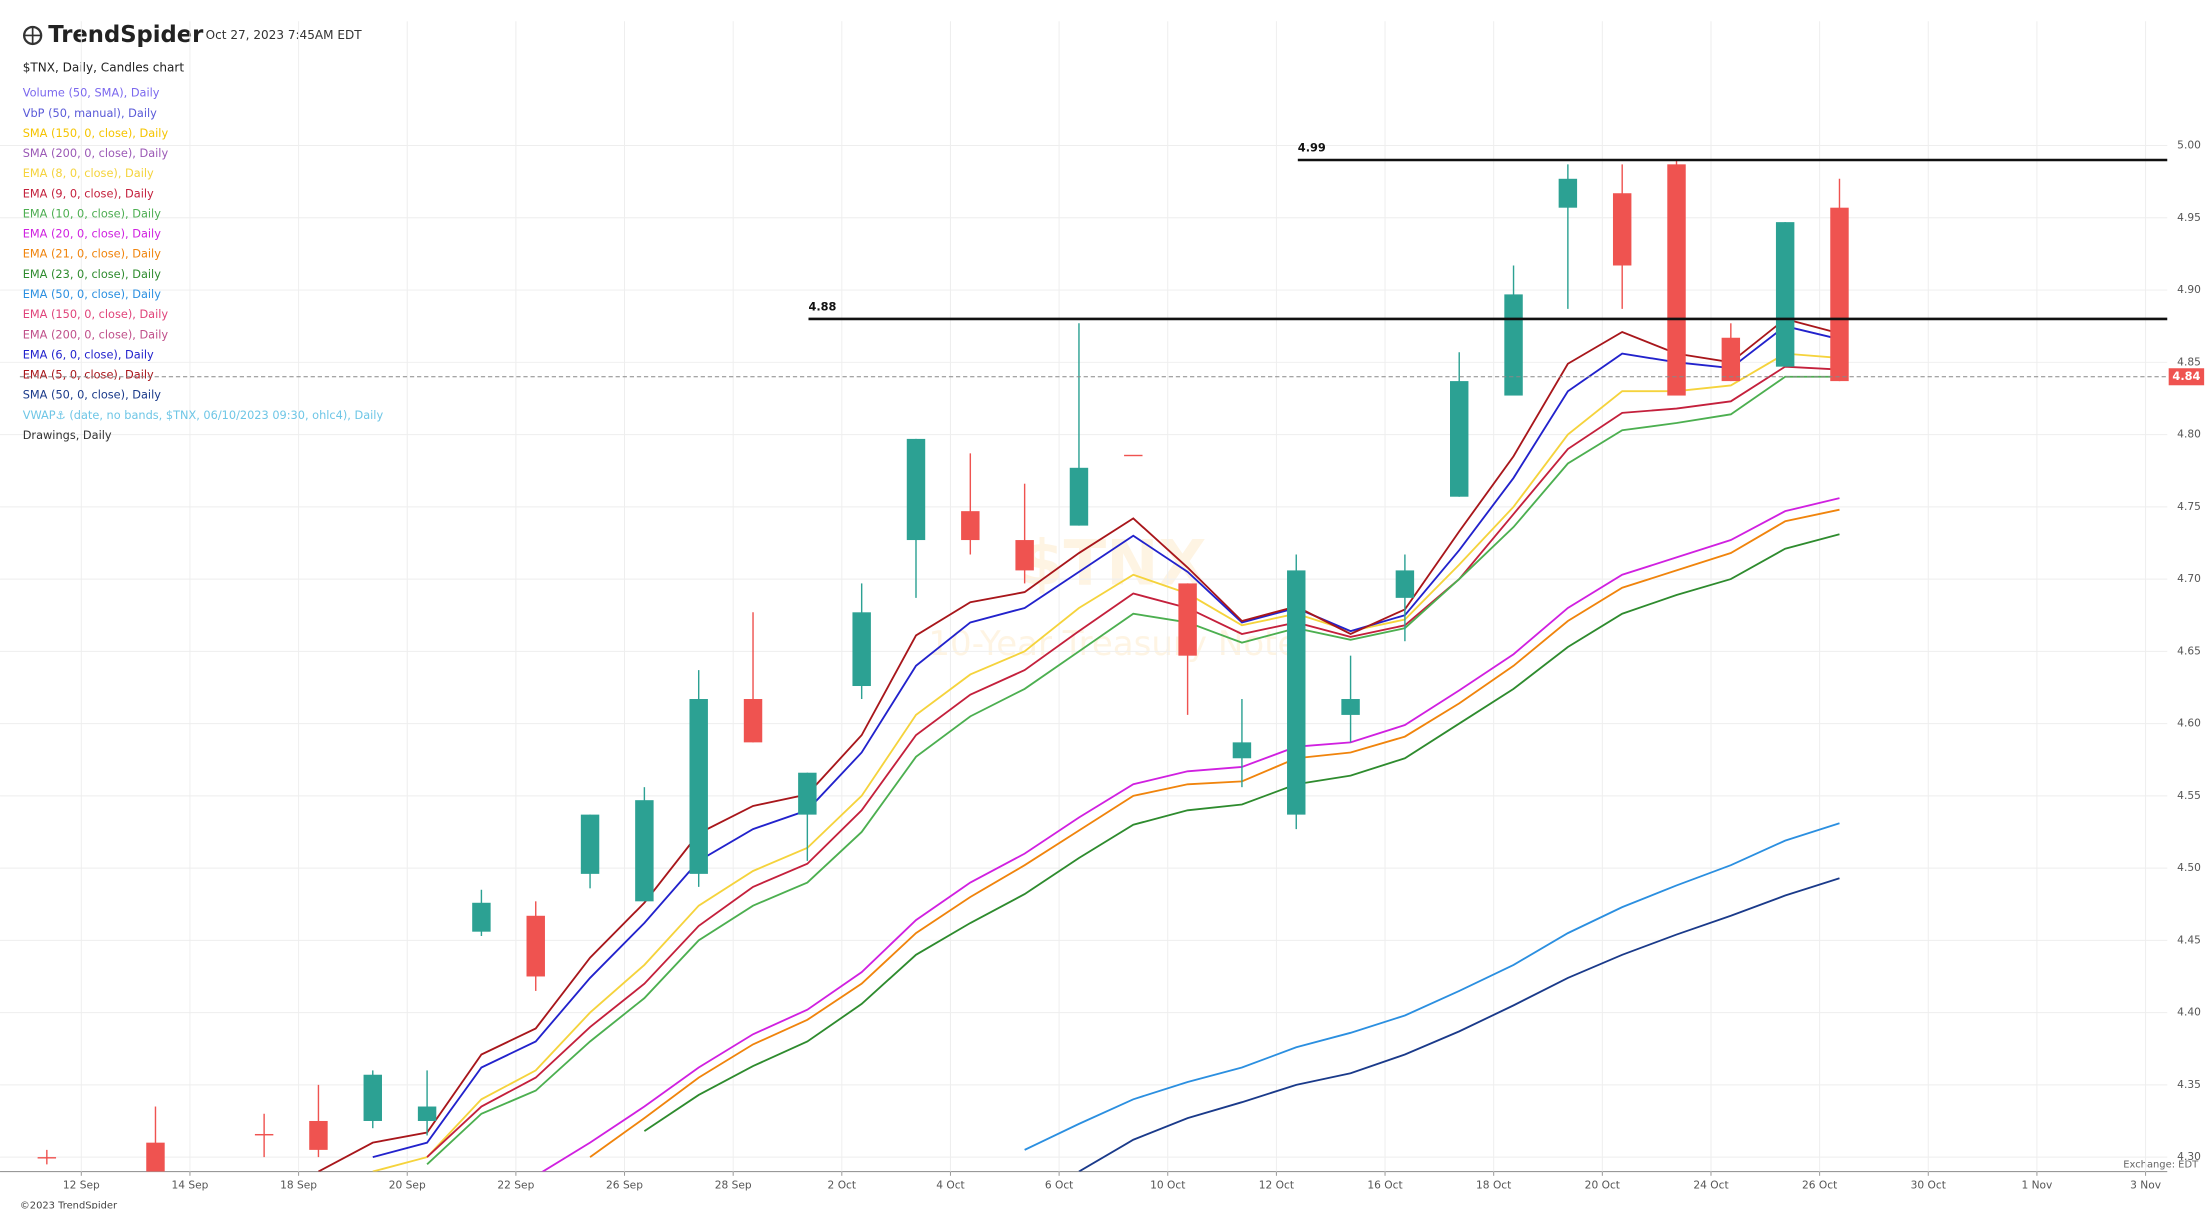  Describe the element at coordinates (2189, 939) in the screenshot. I see `y-tick-label: 4.45` at that location.